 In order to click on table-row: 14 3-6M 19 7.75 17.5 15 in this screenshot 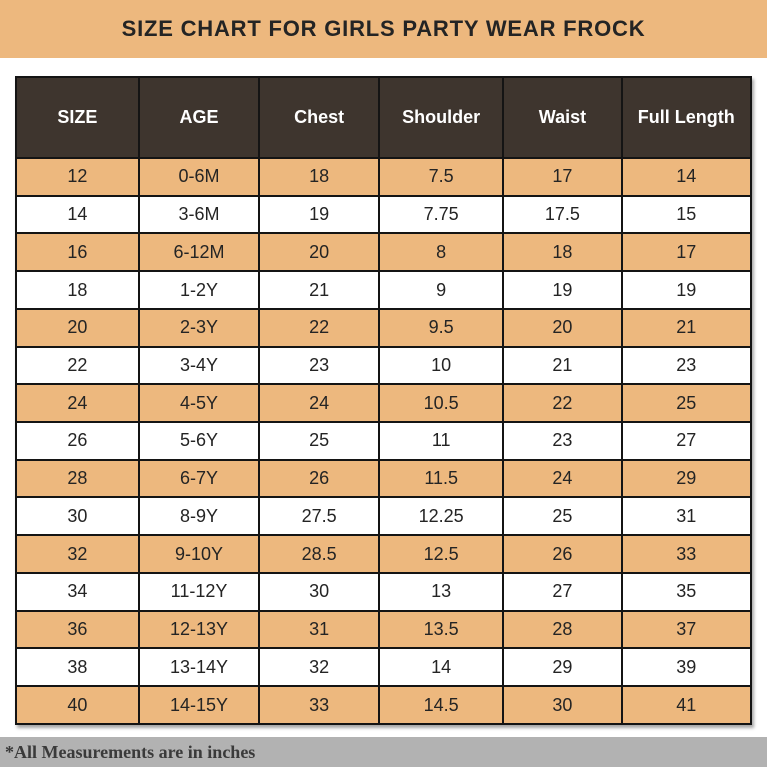, I will do `click(384, 214)`.